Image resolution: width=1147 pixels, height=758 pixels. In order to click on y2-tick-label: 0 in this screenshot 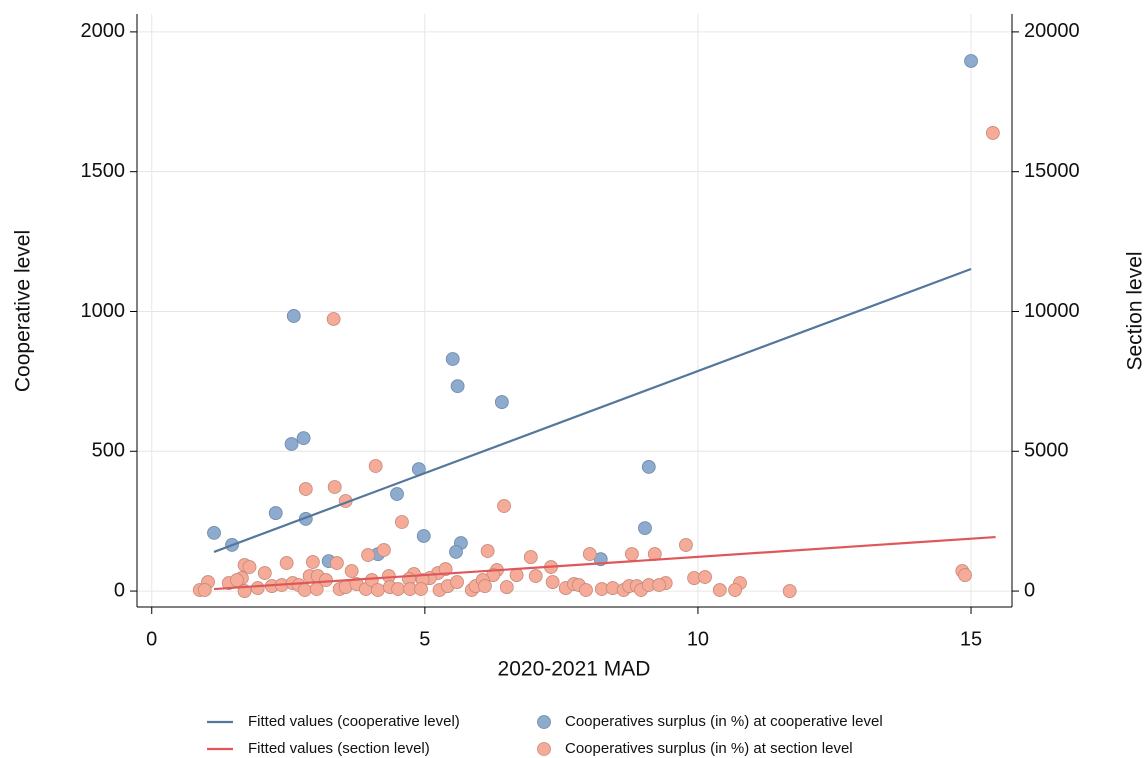, I will do `click(1029, 590)`.